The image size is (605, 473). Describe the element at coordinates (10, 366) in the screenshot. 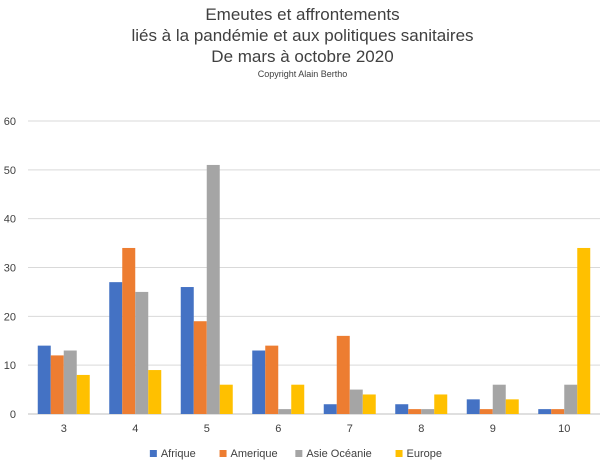

I see `y-tick-label: 10` at that location.